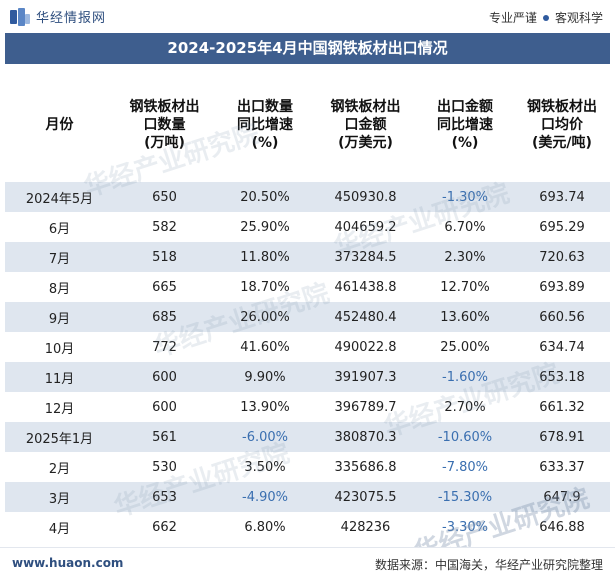  I want to click on month-cell: 6月, so click(59, 229).